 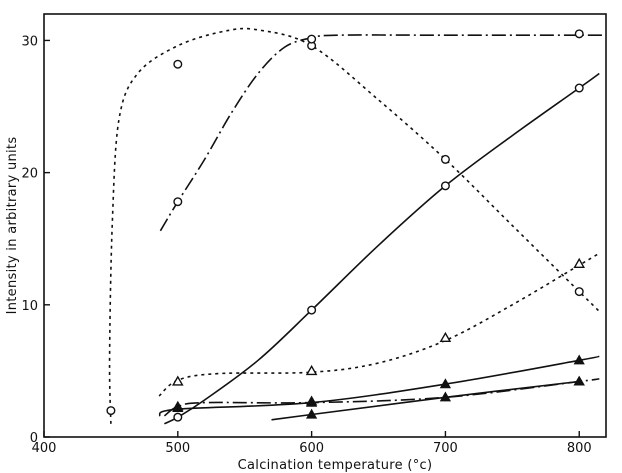 I want to click on x-tick-label: 400, so click(x=44, y=448).